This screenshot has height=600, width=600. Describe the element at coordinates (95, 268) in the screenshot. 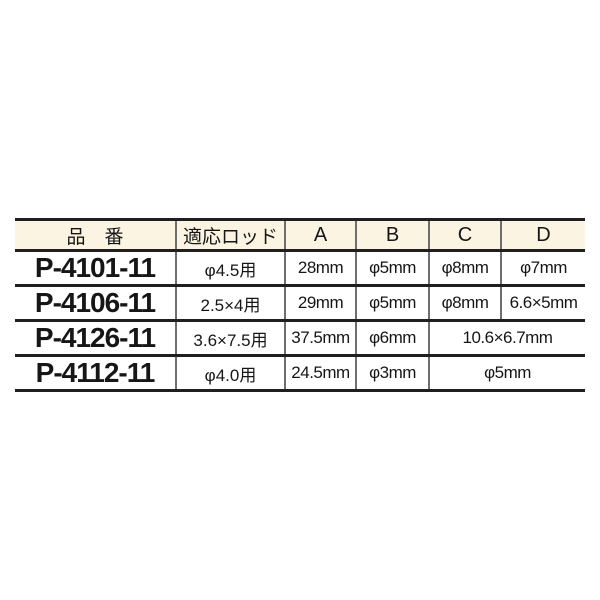

I see `part-number-cell: P-4101-11` at that location.